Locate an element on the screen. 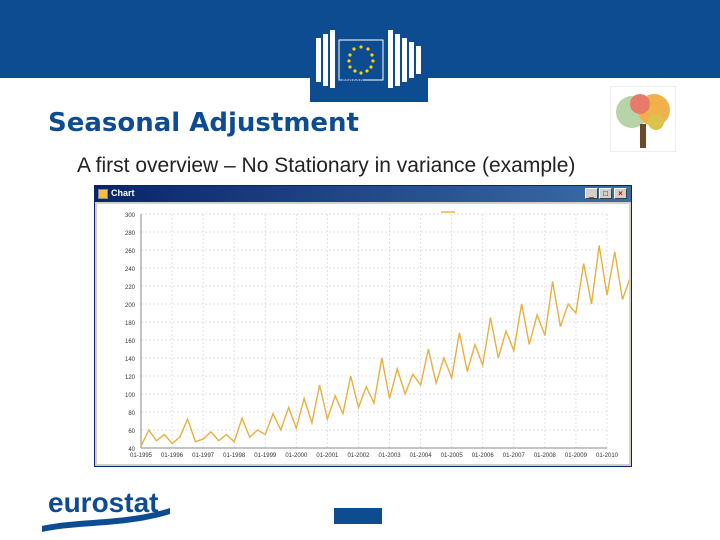 The height and width of the screenshot is (540, 720). footer-blue-block is located at coordinates (358, 516).